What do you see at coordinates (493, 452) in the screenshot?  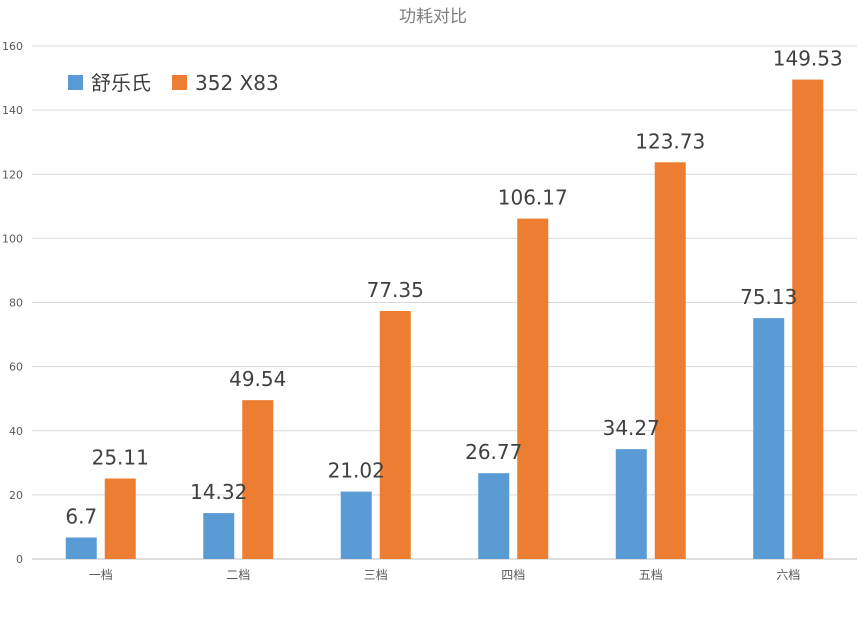 I see `data-label: 26.77` at bounding box center [493, 452].